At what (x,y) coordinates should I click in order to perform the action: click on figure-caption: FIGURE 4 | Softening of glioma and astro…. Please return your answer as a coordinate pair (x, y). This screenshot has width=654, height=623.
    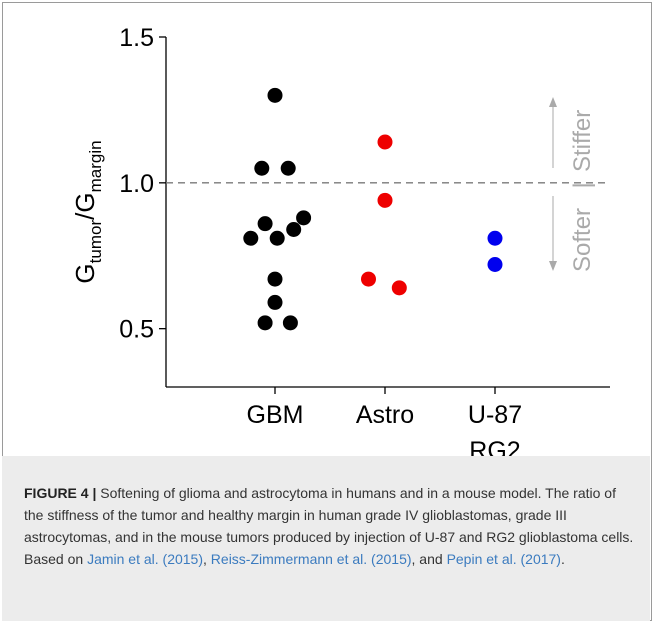
    Looking at the image, I should click on (329, 526).